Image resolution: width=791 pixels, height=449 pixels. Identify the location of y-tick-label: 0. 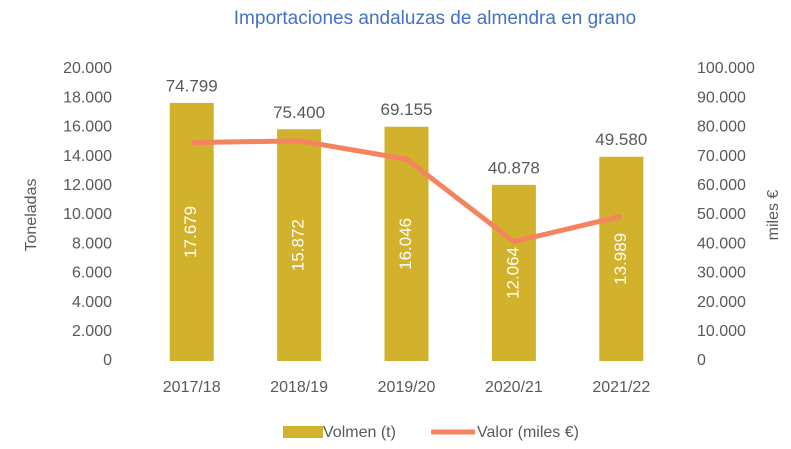
(107, 360).